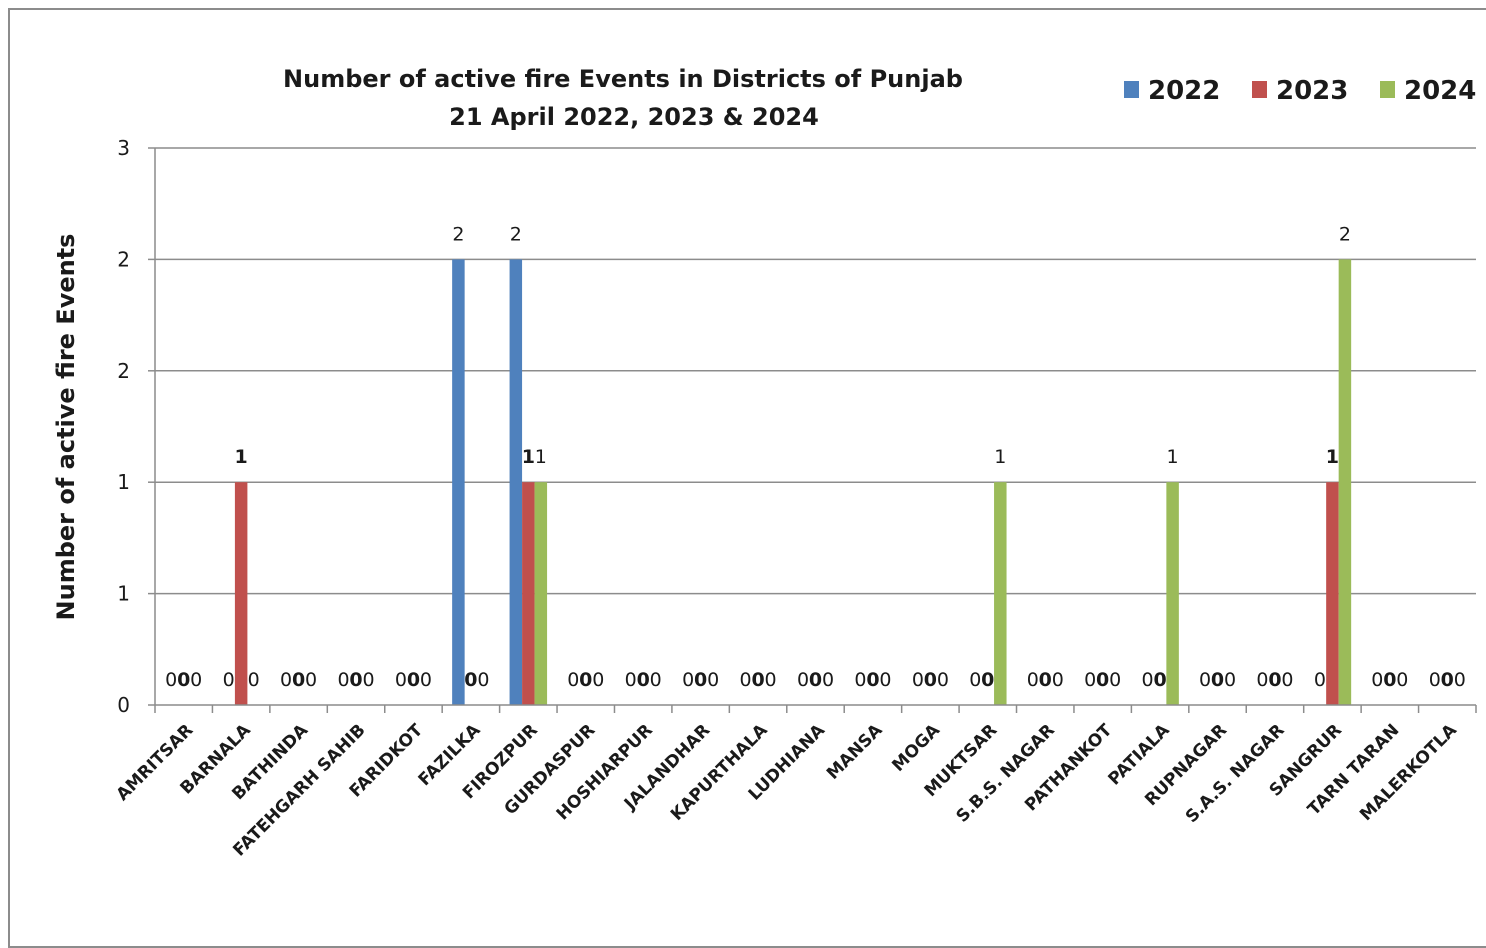 The image size is (1486, 948). Describe the element at coordinates (634, 117) in the screenshot. I see `chart-subtitle: 21 April 2022, 2023 & 2024` at that location.